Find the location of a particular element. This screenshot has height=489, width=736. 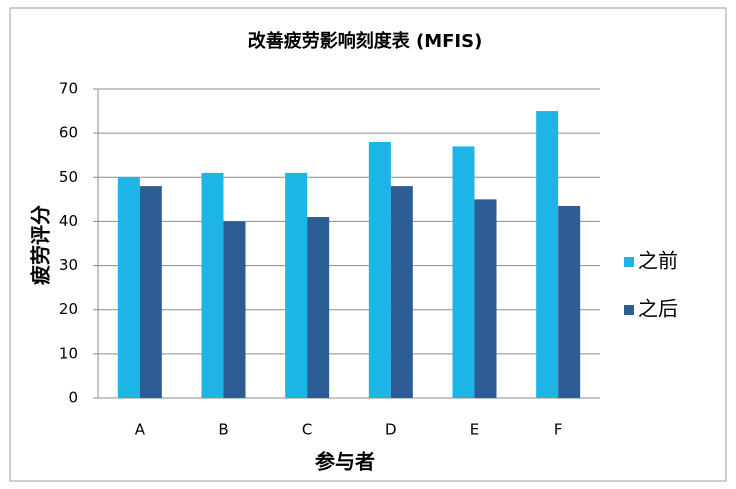

y-tick-label: 30 is located at coordinates (68, 265).